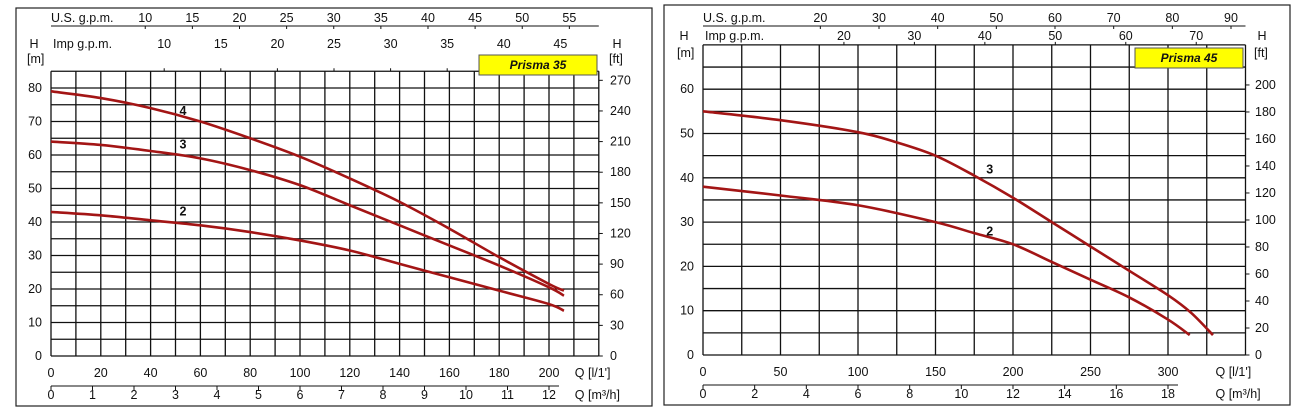 The height and width of the screenshot is (417, 1302). What do you see at coordinates (989, 231) in the screenshot?
I see `curve-label: 2` at bounding box center [989, 231].